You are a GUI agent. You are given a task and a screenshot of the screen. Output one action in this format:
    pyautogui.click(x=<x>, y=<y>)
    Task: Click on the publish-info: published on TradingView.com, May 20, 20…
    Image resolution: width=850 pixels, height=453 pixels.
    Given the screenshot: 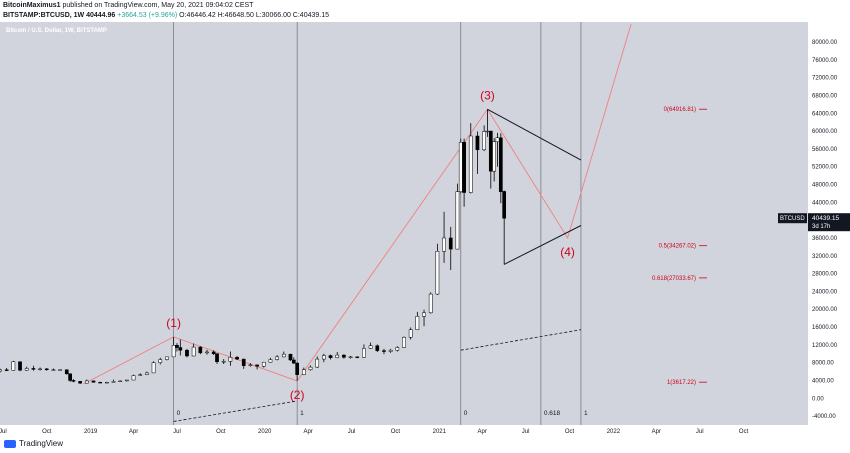 What is the action you would take?
    pyautogui.click(x=157, y=5)
    